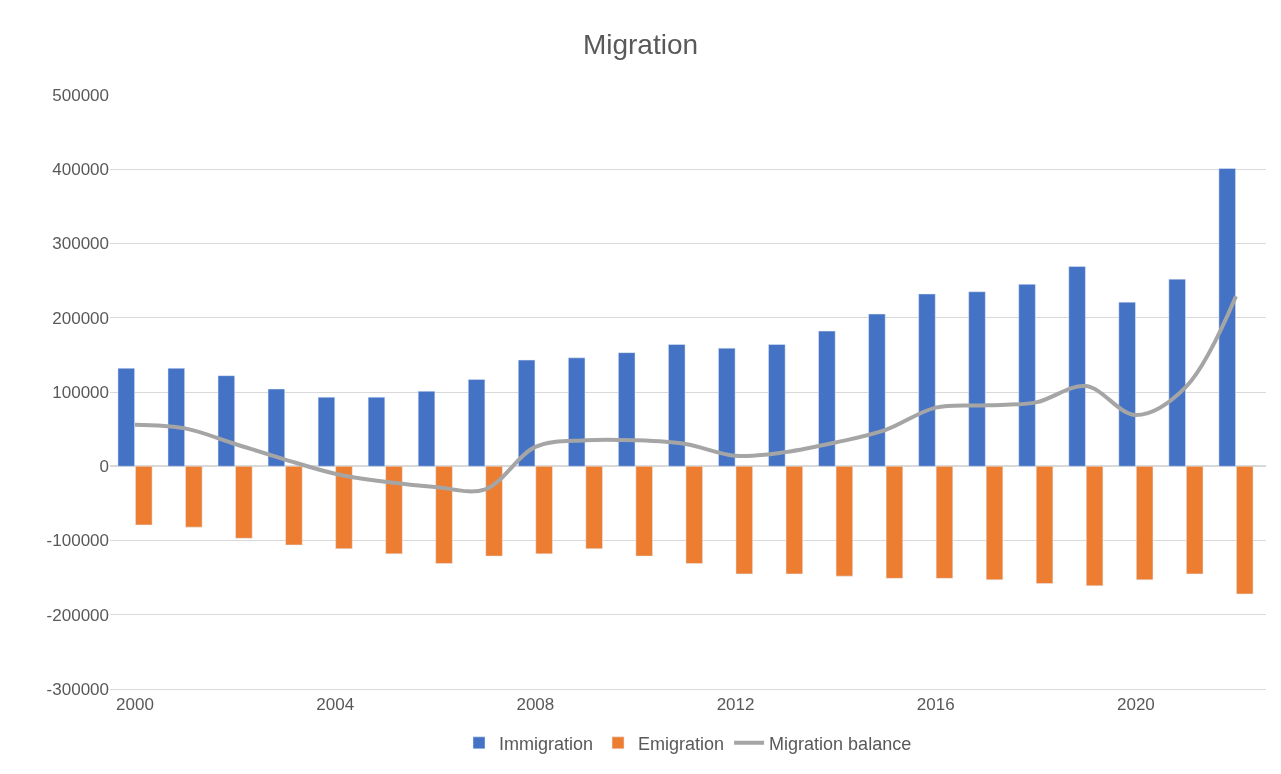 The width and height of the screenshot is (1281, 774). I want to click on chart-title: Migration, so click(640, 45).